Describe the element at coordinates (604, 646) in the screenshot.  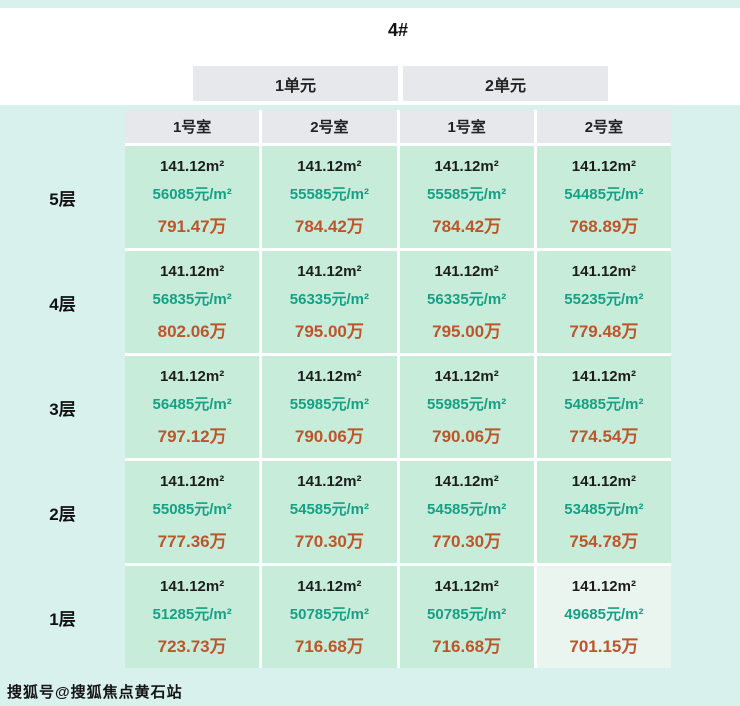
I see `total-price-text: 701.15万` at that location.